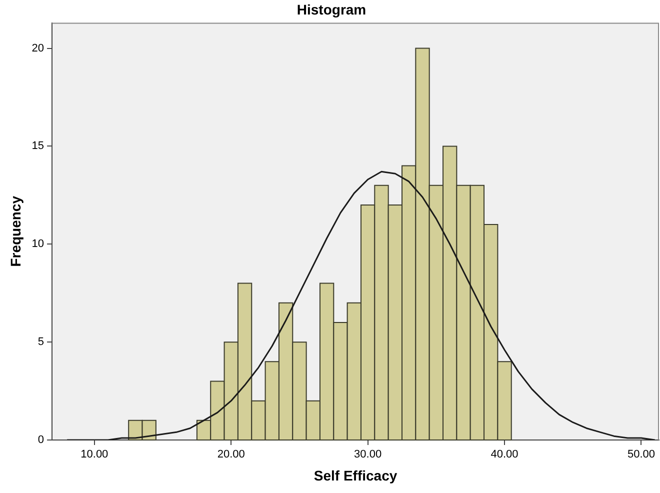  I want to click on x-tick-label: 30.00, so click(368, 454).